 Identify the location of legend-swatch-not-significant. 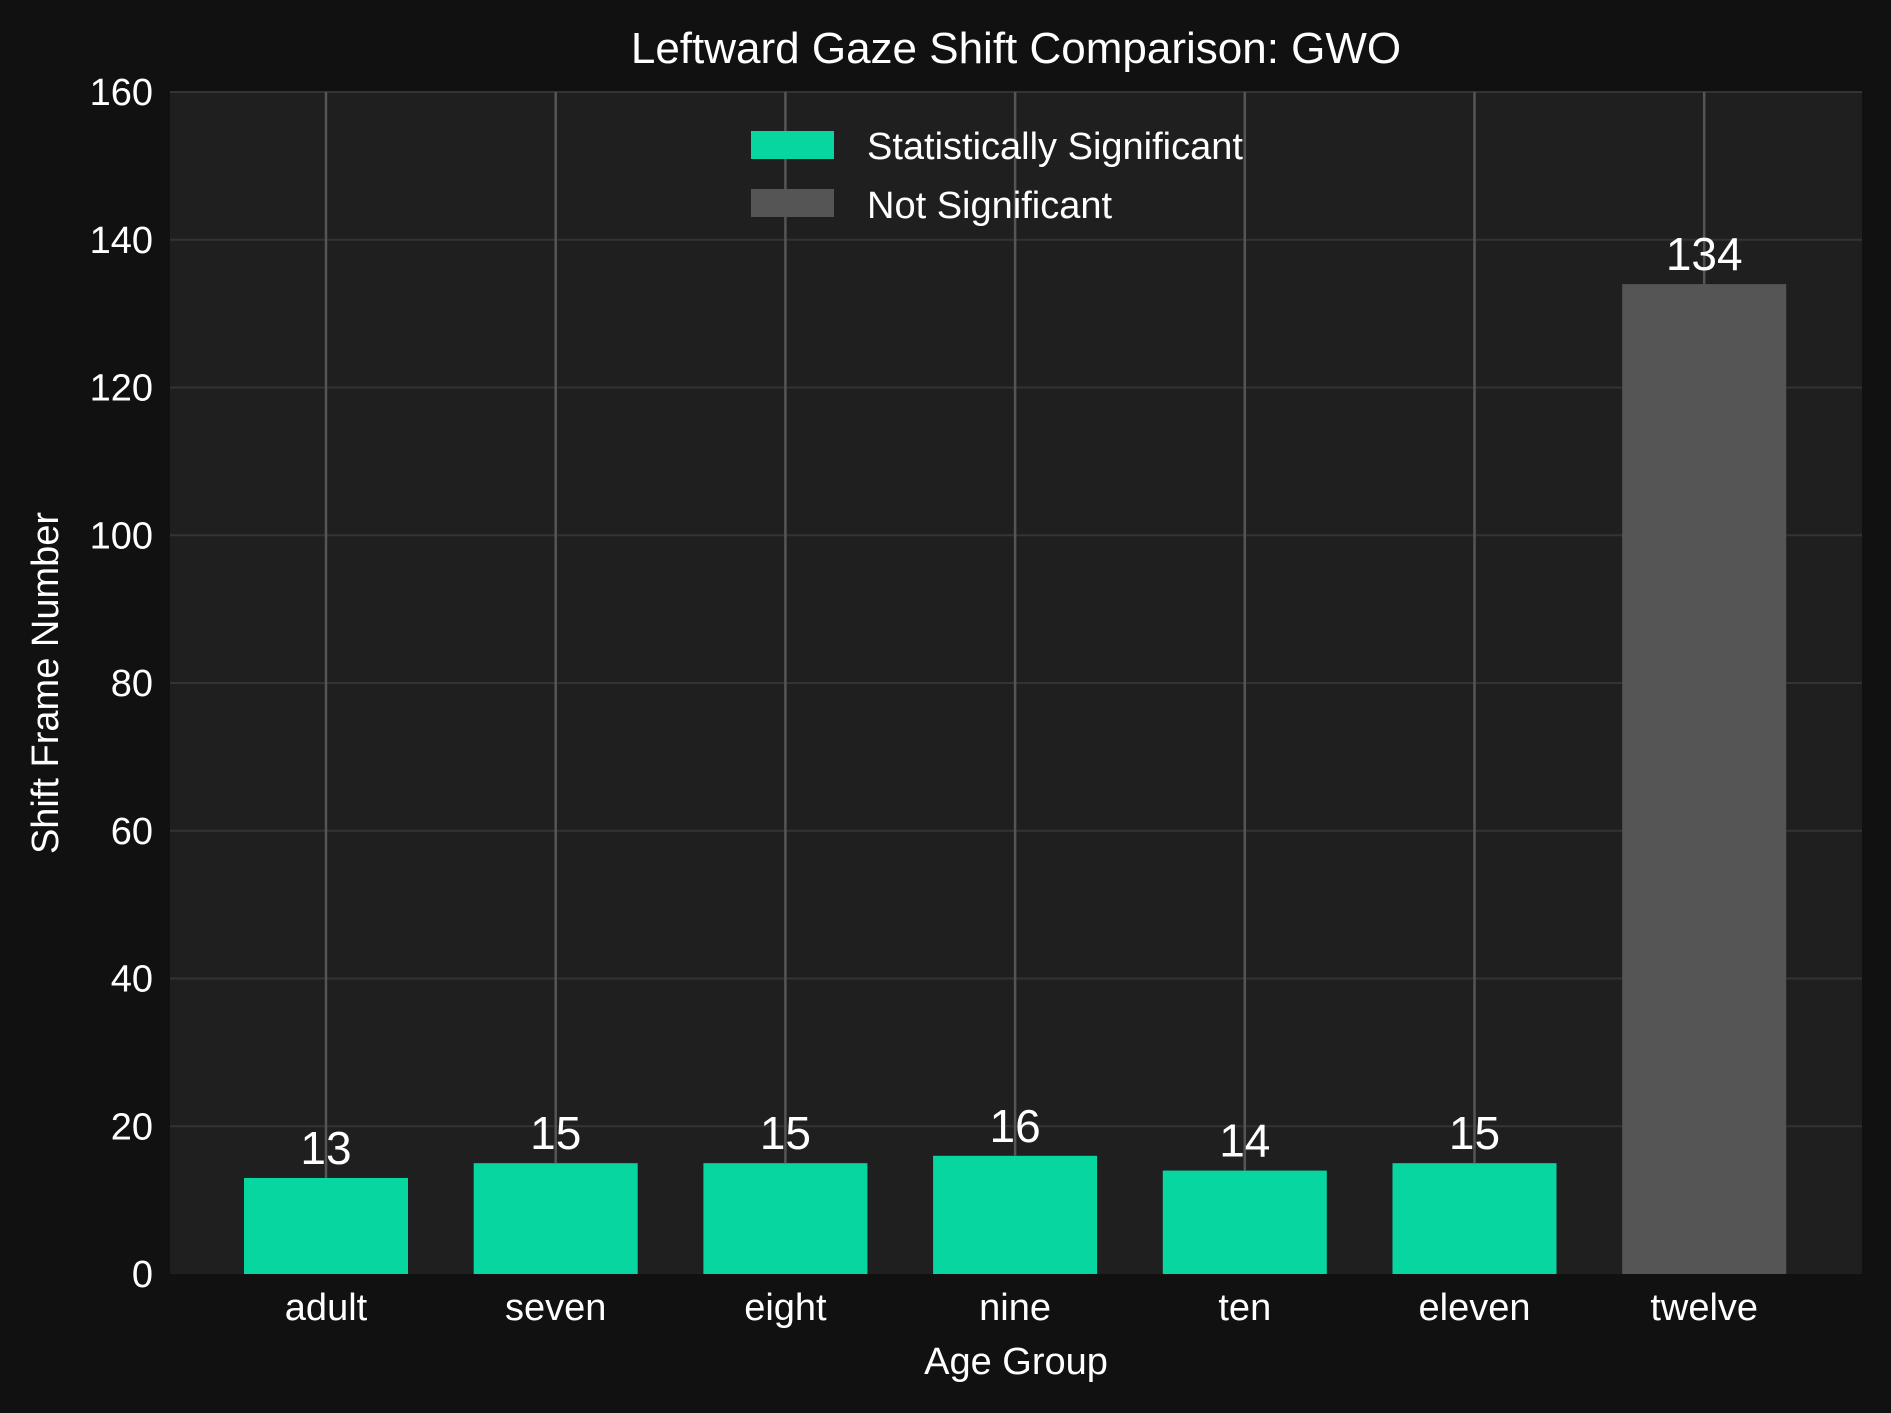
(792, 203).